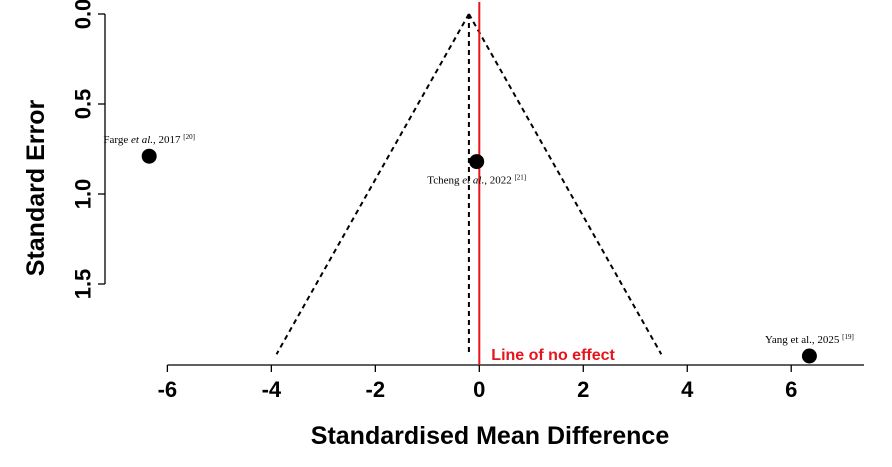 This screenshot has width=892, height=467. What do you see at coordinates (83, 14) in the screenshot?
I see `y-tick-label: 0.0` at bounding box center [83, 14].